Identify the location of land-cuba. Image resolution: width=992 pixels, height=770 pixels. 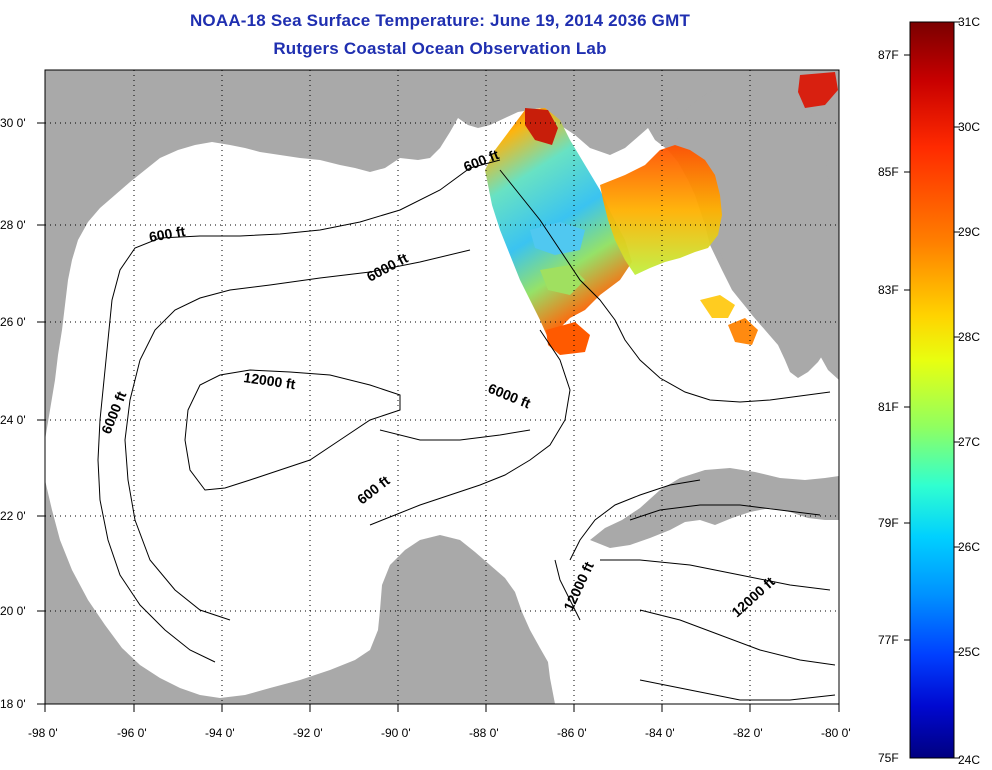
(714, 508).